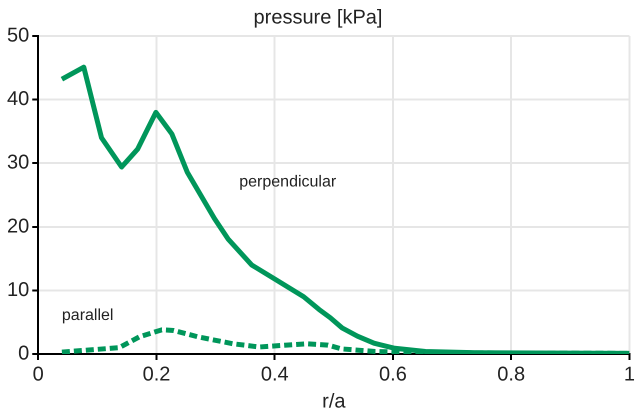 Image resolution: width=638 pixels, height=418 pixels. I want to click on y-tick-label: 50, so click(18, 35).